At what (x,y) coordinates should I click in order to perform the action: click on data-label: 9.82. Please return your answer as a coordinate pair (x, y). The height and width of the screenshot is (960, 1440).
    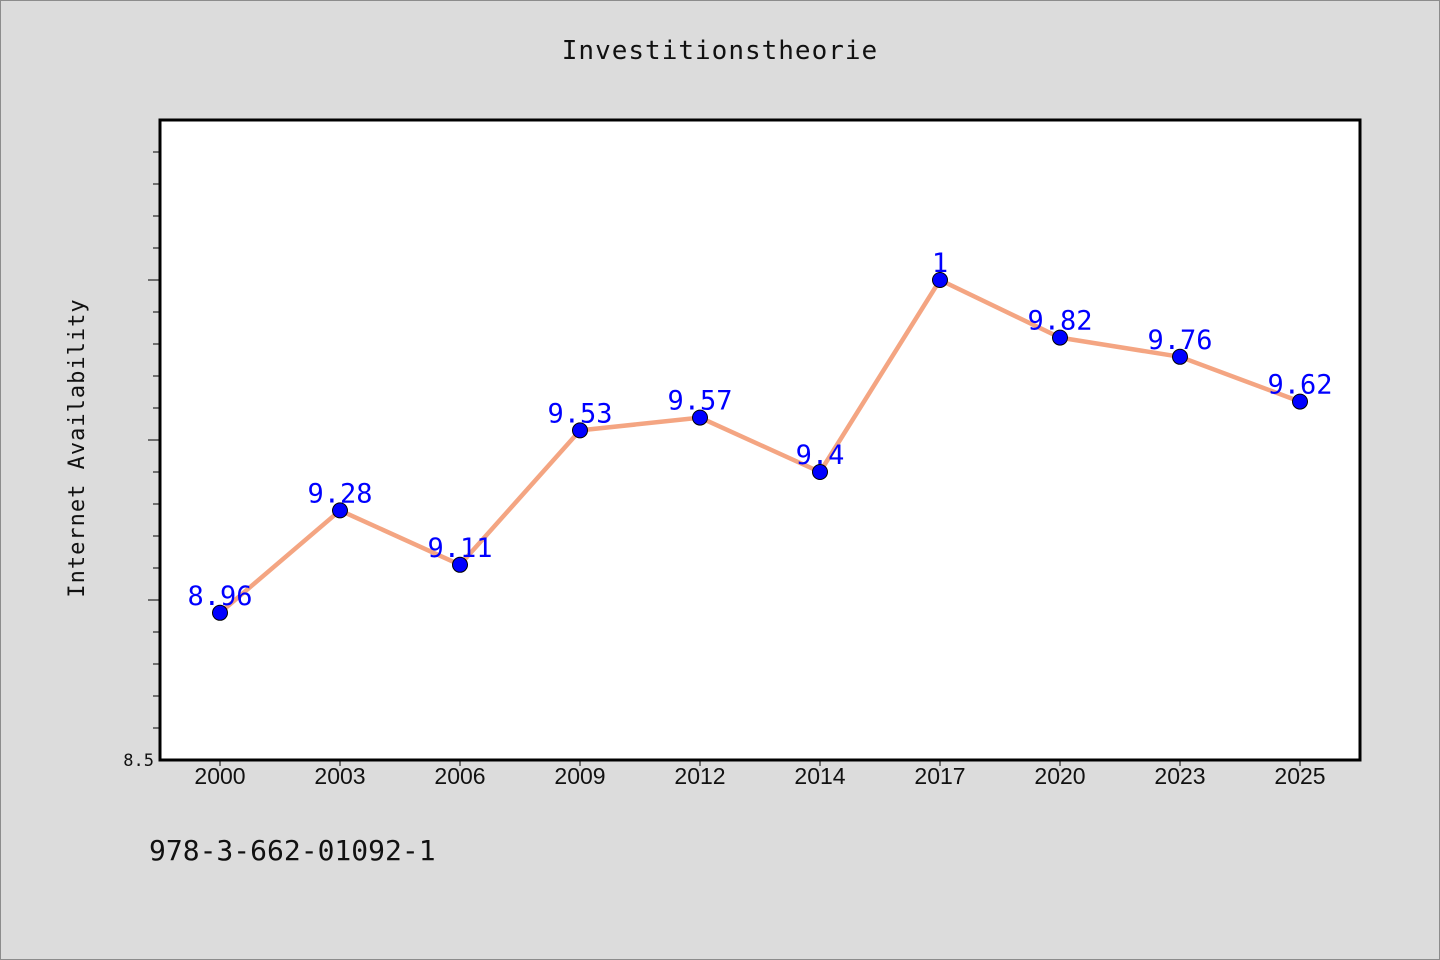
    Looking at the image, I should click on (1059, 321).